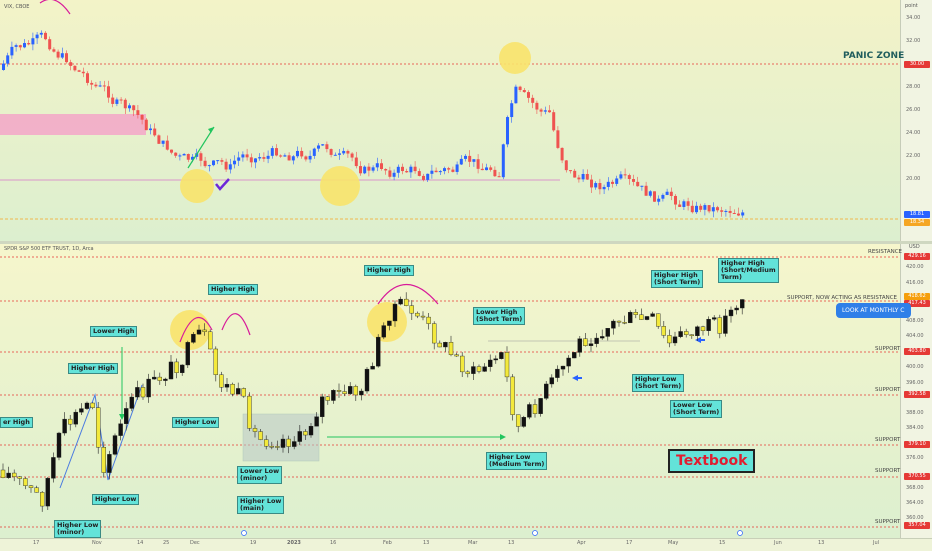  Describe the element at coordinates (260, 475) in the screenshot. I see `annotation-lower-low-minor: Lower Low (minor)` at that location.